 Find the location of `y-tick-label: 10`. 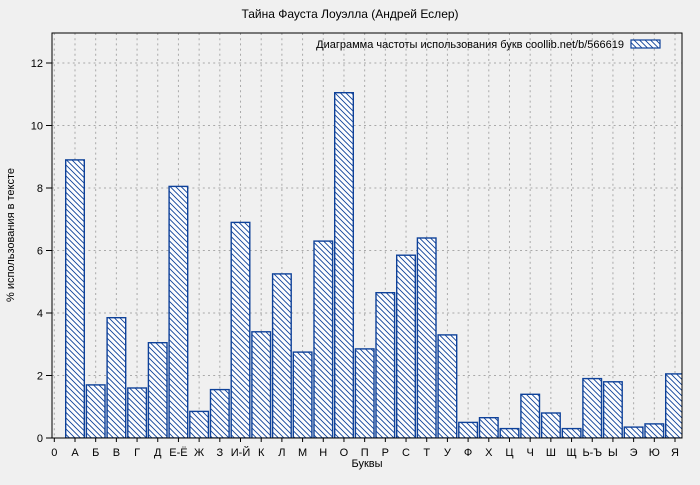

y-tick-label: 10 is located at coordinates (37, 127).